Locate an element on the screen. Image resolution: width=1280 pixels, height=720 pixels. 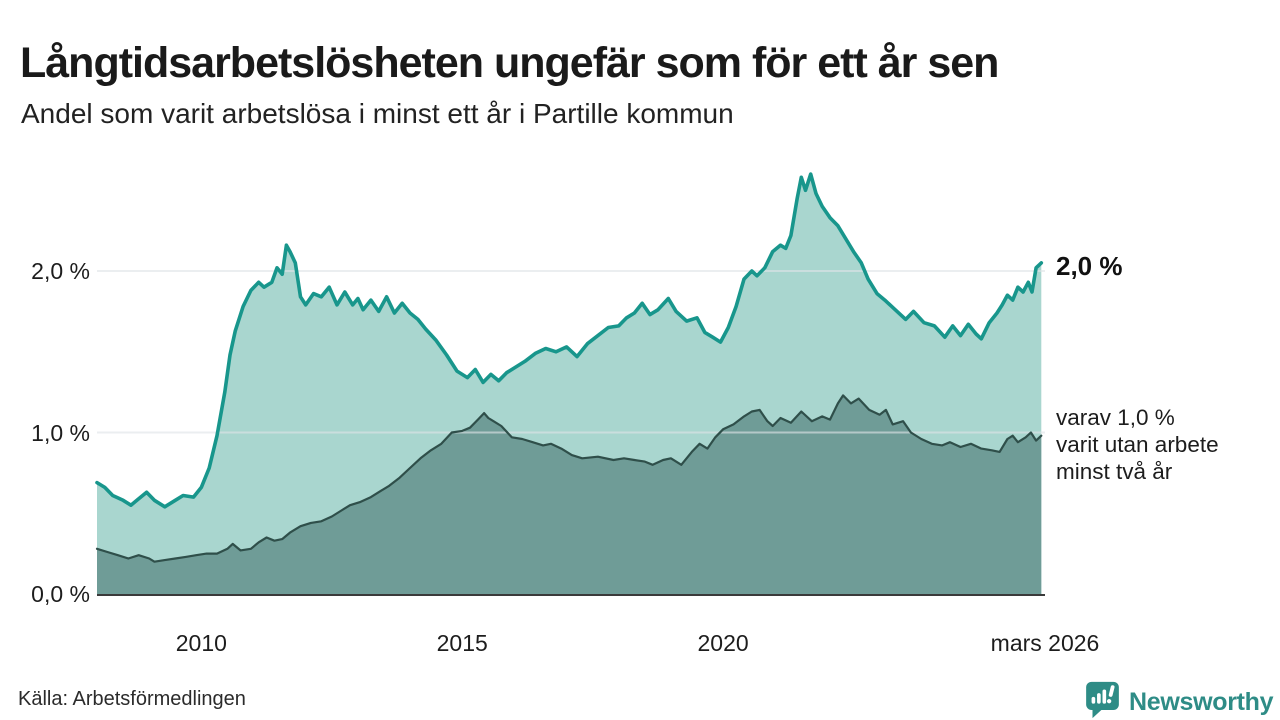
y-axis-tick-label: 2,0 % is located at coordinates (60, 271).